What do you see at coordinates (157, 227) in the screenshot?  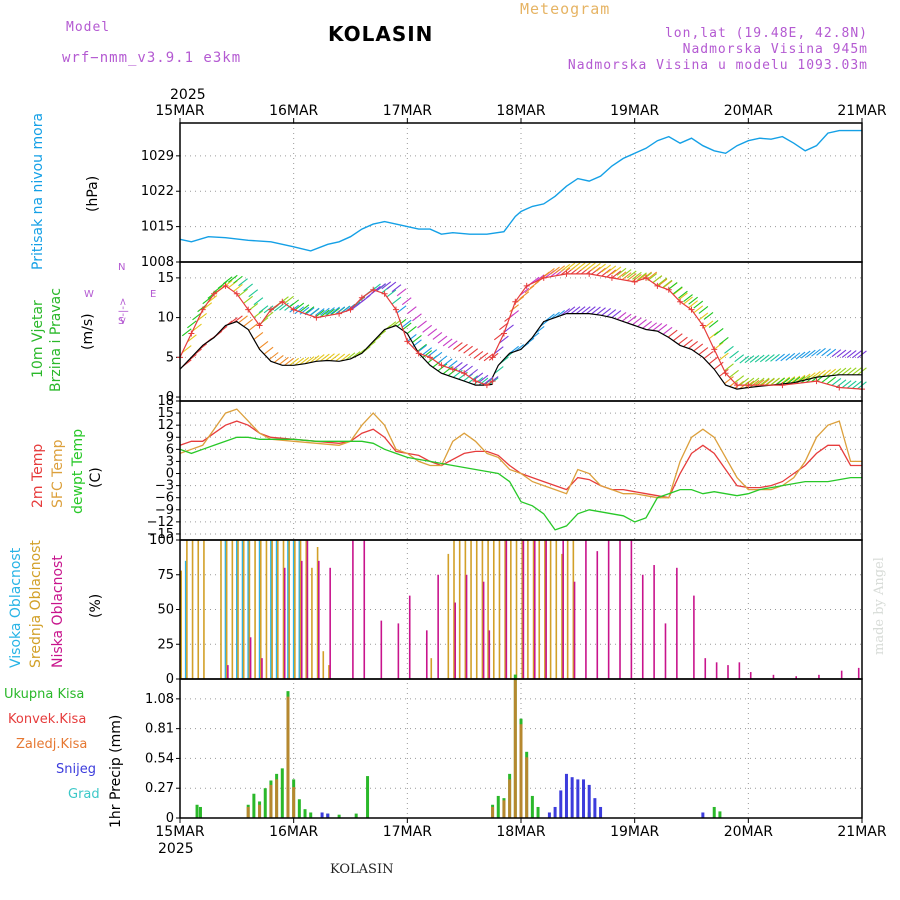 I see `y-tick-label: 1015` at bounding box center [157, 227].